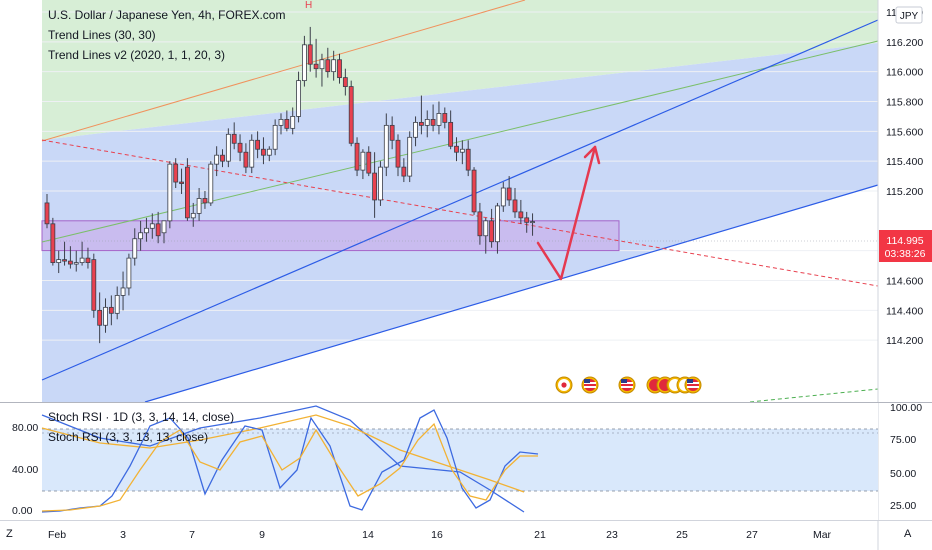 This screenshot has height=550, width=932. Describe the element at coordinates (674, 385) in the screenshot. I see `us-flag-icon-group` at that location.